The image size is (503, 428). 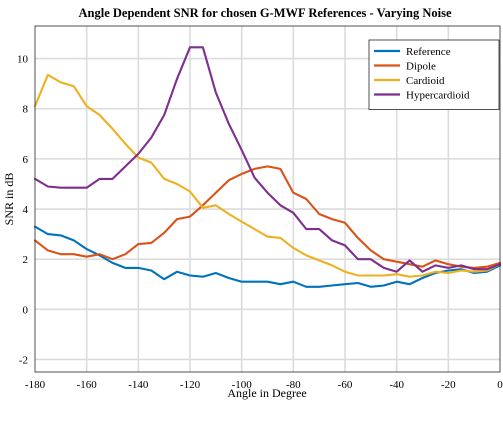 I want to click on x-tick-label: -180, so click(x=35, y=385).